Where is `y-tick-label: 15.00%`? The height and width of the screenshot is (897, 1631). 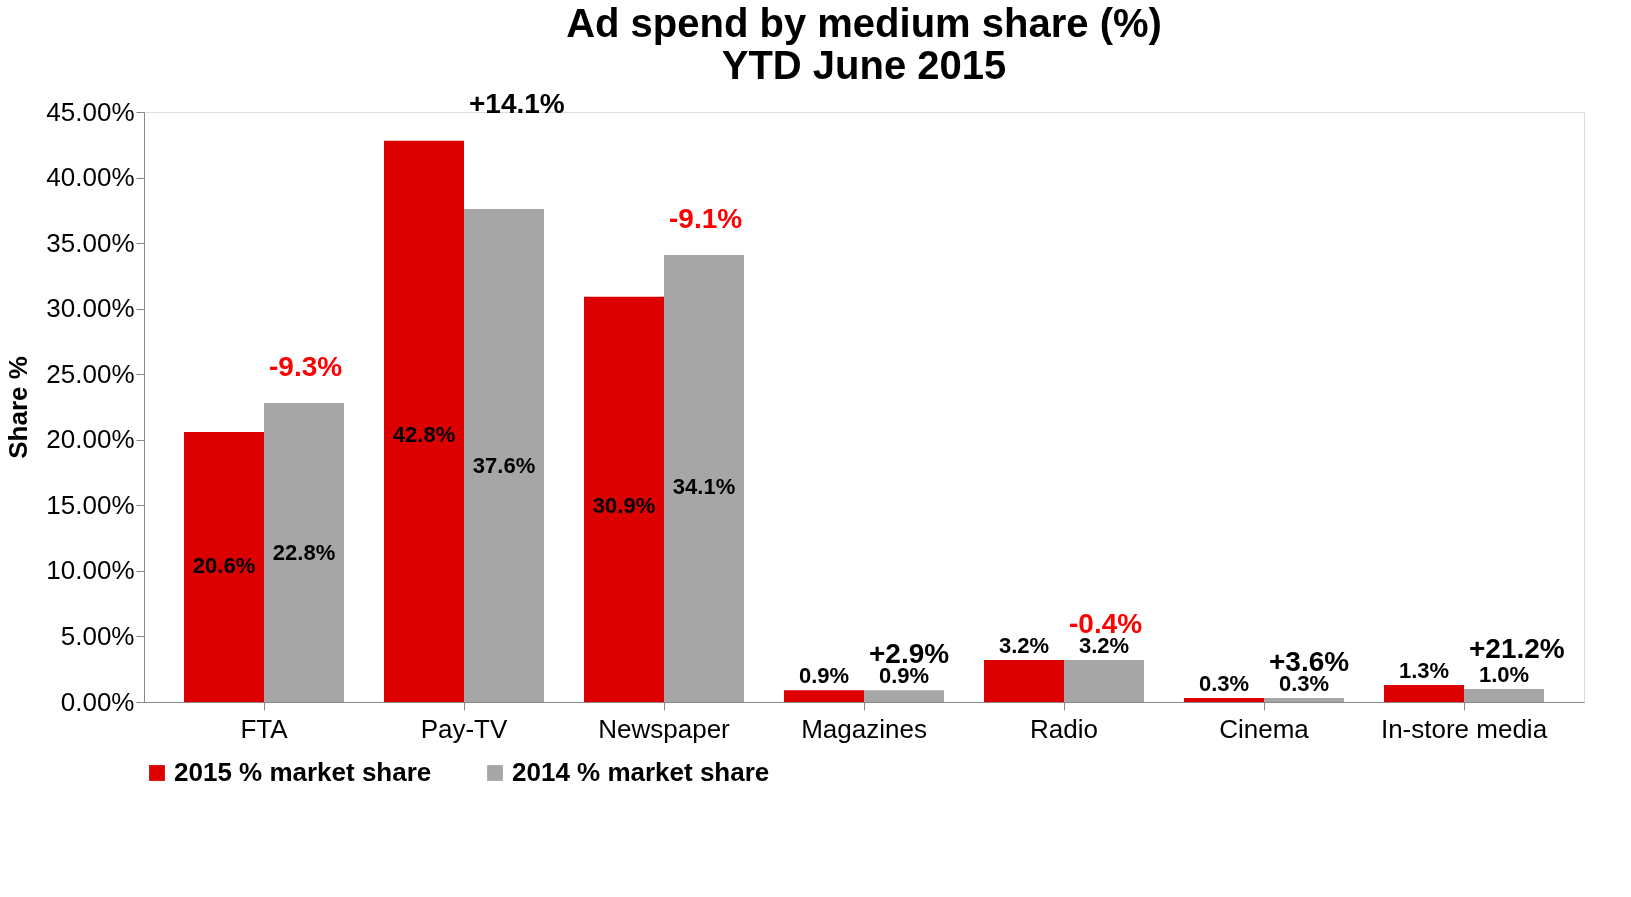
y-tick-label: 15.00% is located at coordinates (90, 504).